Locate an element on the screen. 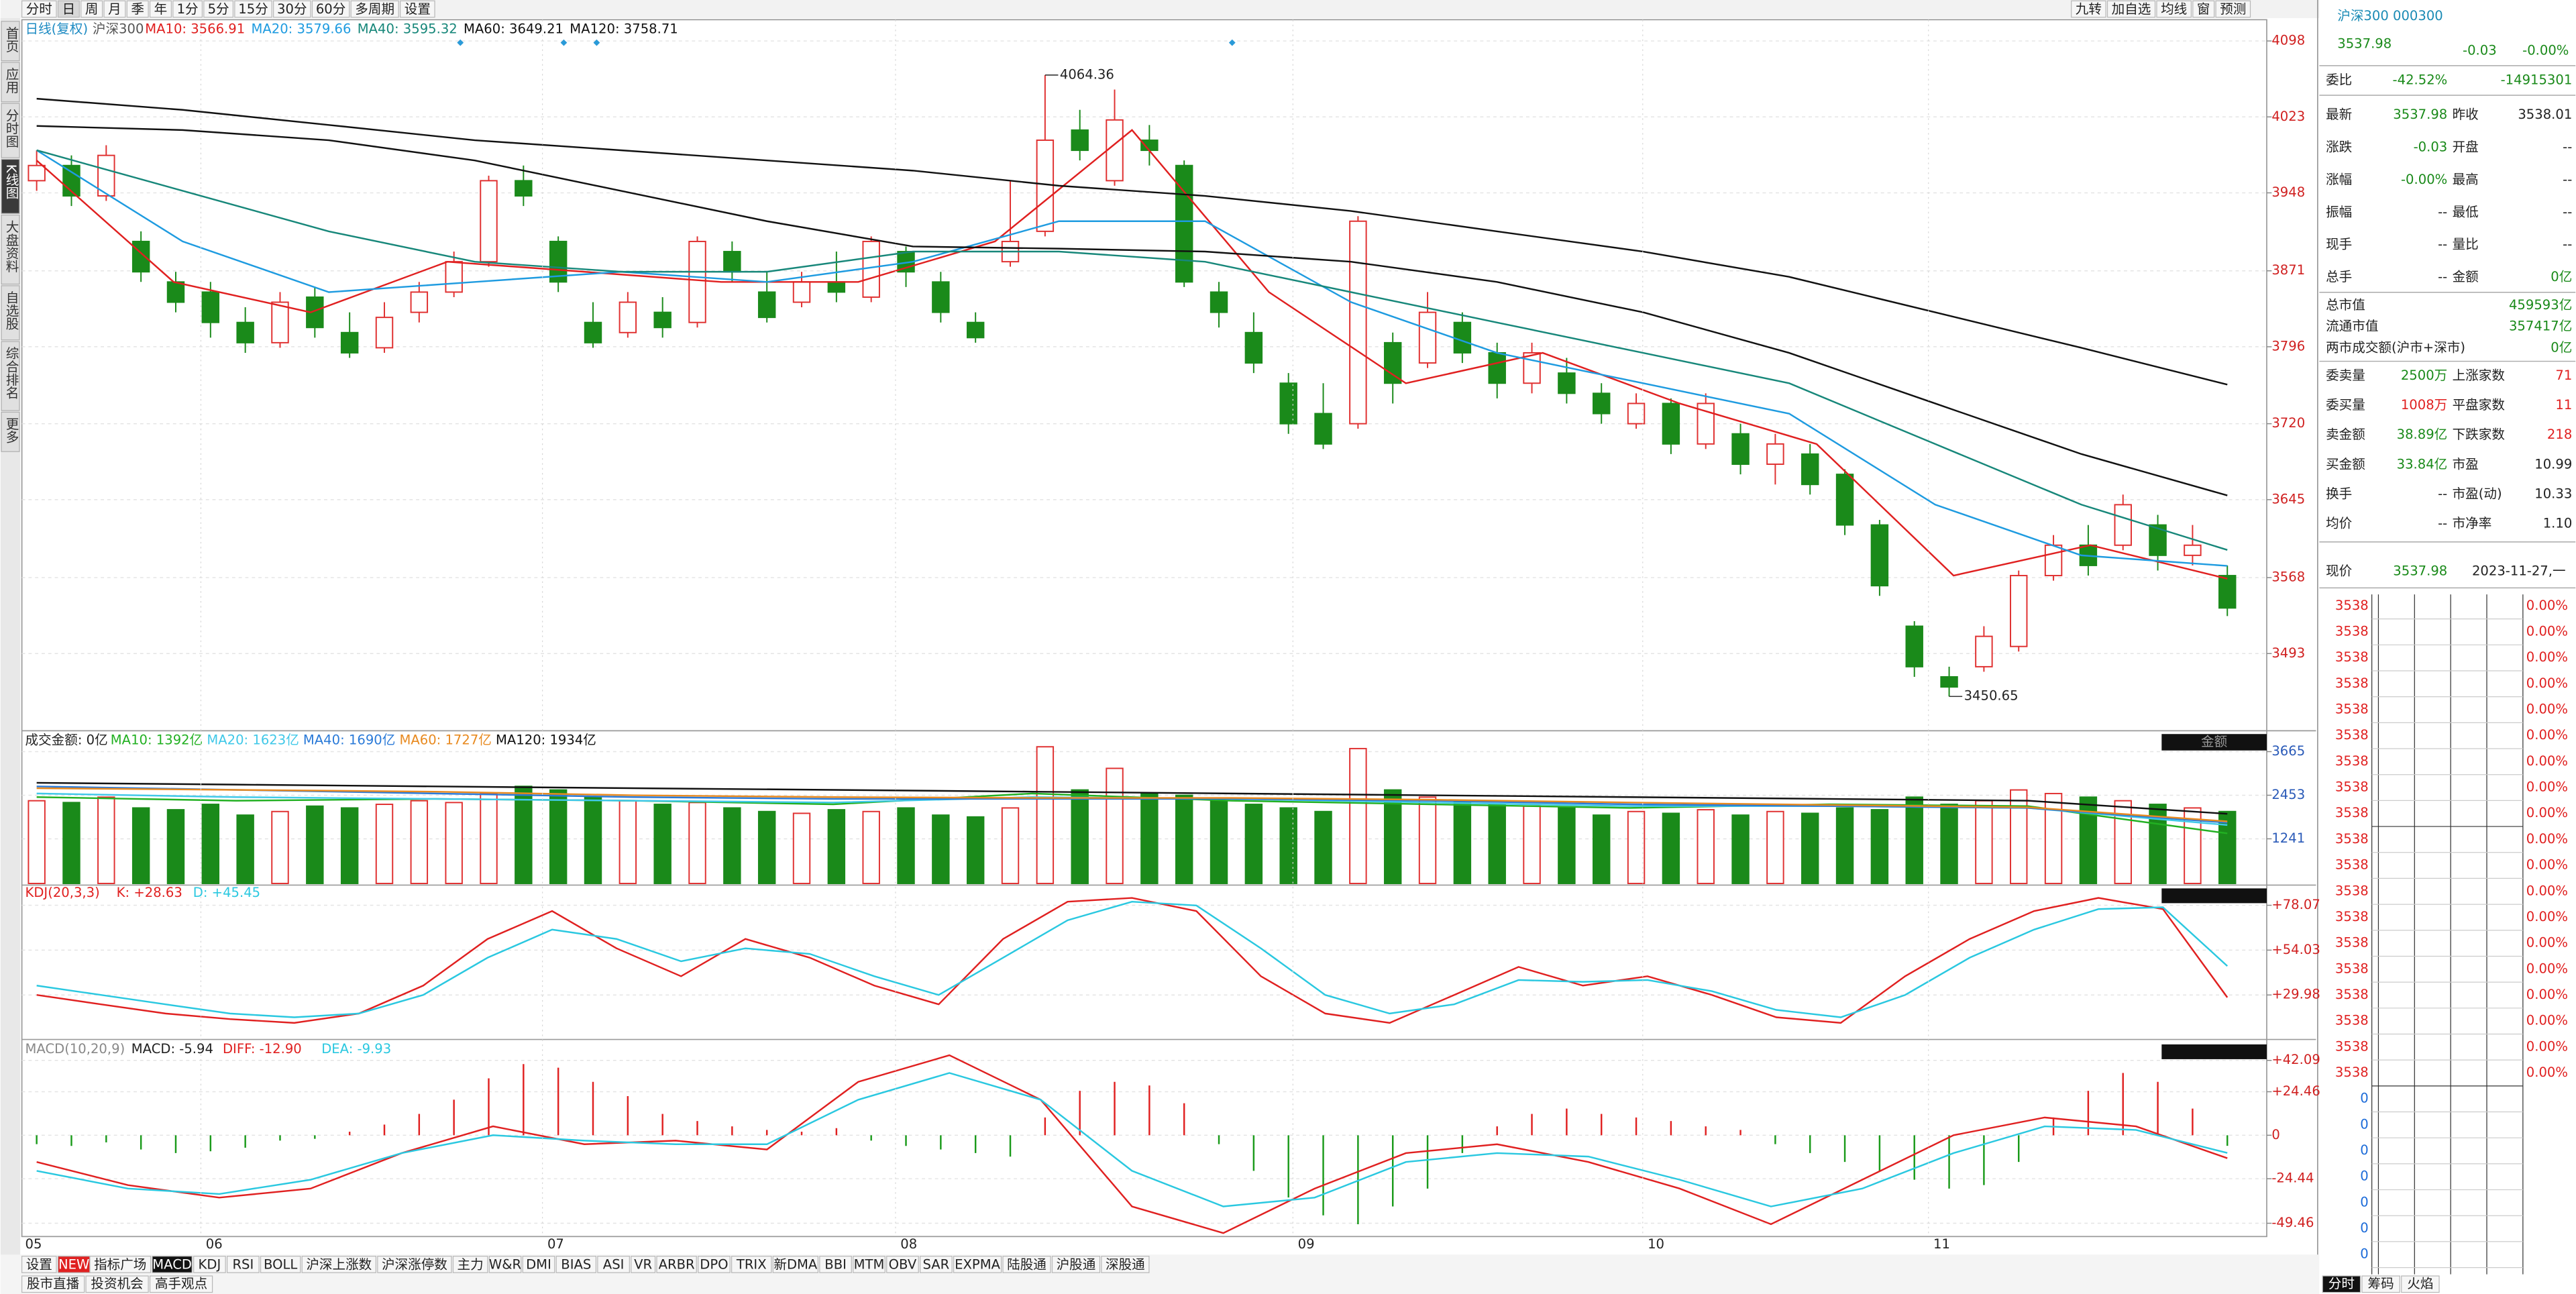 Image resolution: width=2576 pixels, height=1294 pixels. indicator-tab-label: 新DMA is located at coordinates (795, 1265).